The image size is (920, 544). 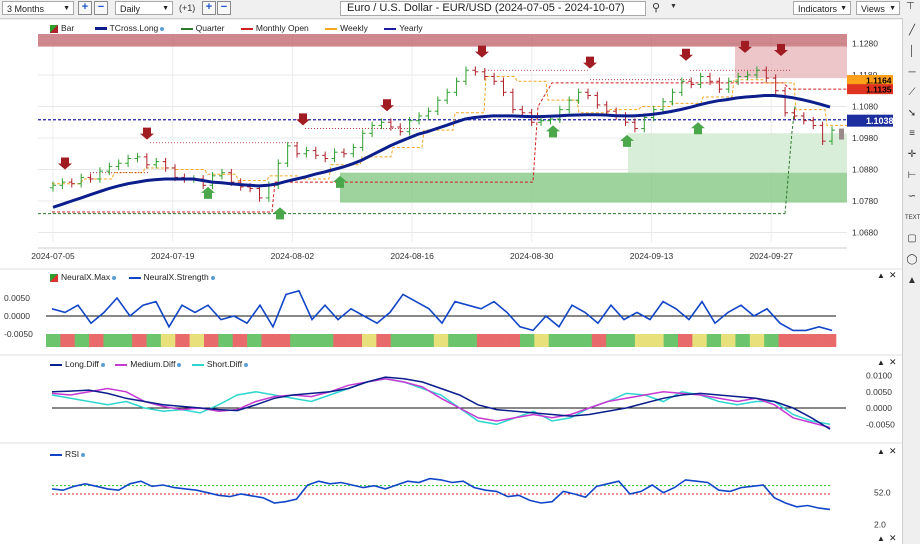 What do you see at coordinates (912, 280) in the screenshot?
I see `triangle-tool-icon: ▲` at bounding box center [912, 280].